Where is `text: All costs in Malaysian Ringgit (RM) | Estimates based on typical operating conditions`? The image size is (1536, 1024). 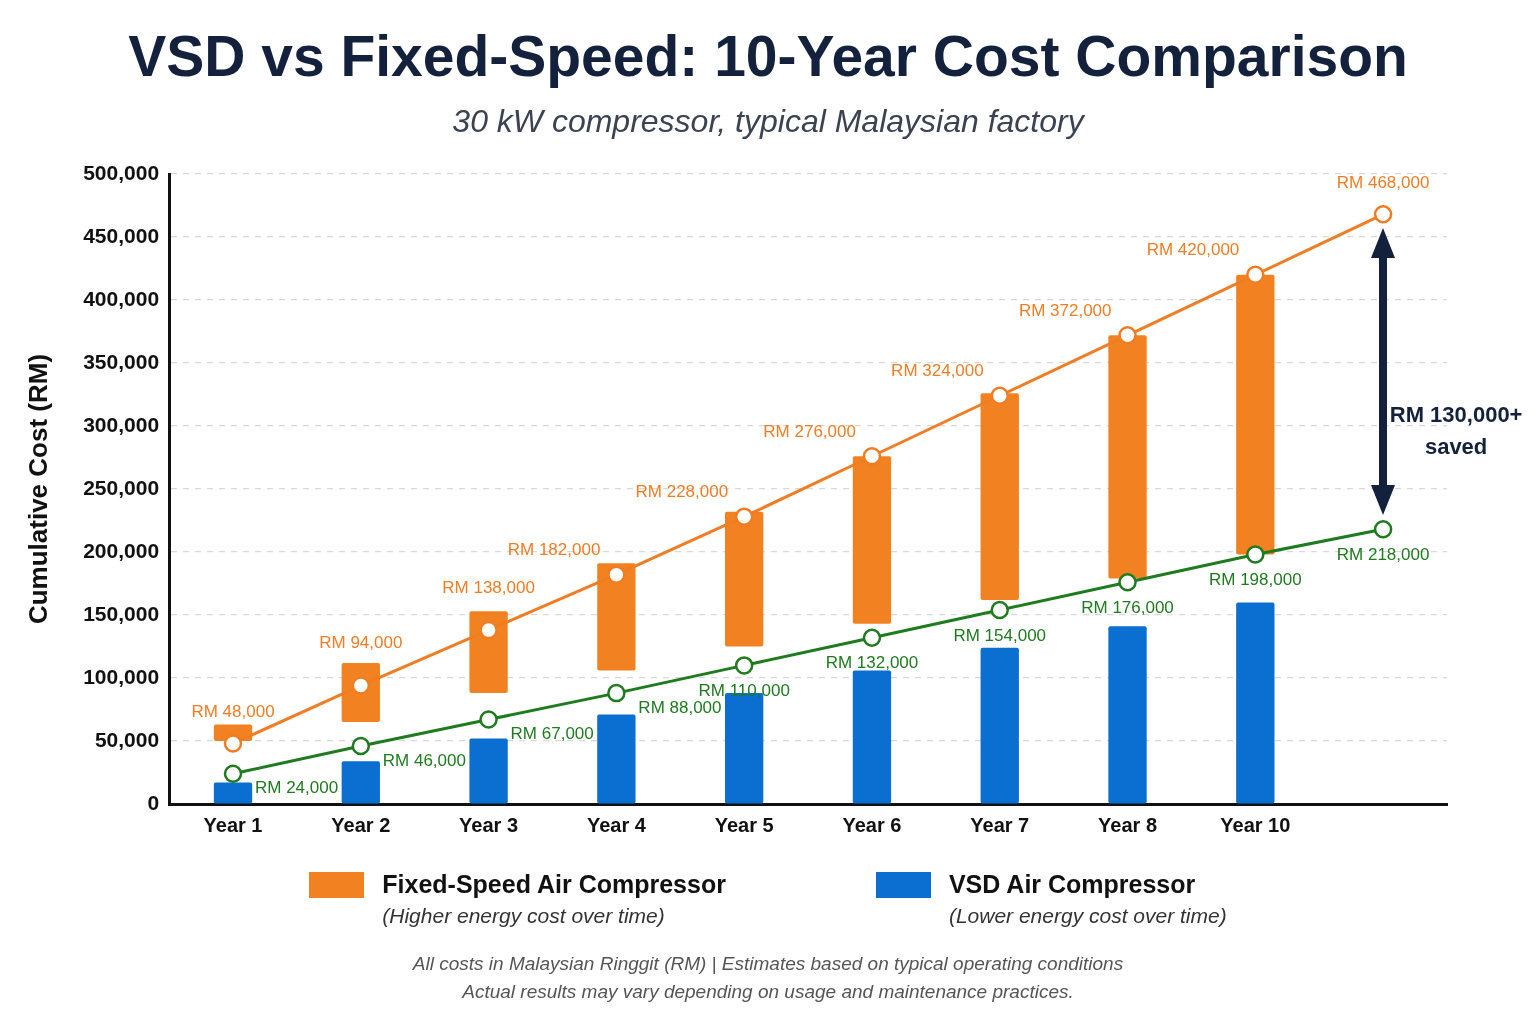 text: All costs in Malaysian Ringgit (RM) | Estimates based on typical operating conditions is located at coordinates (768, 964).